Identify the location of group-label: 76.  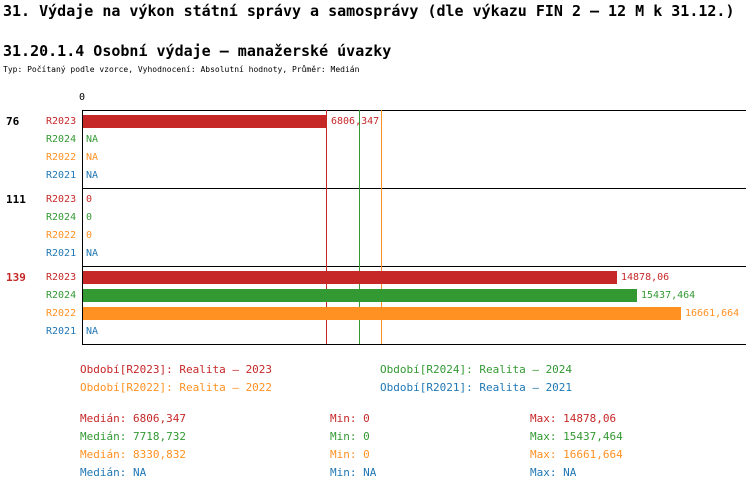
(13, 121).